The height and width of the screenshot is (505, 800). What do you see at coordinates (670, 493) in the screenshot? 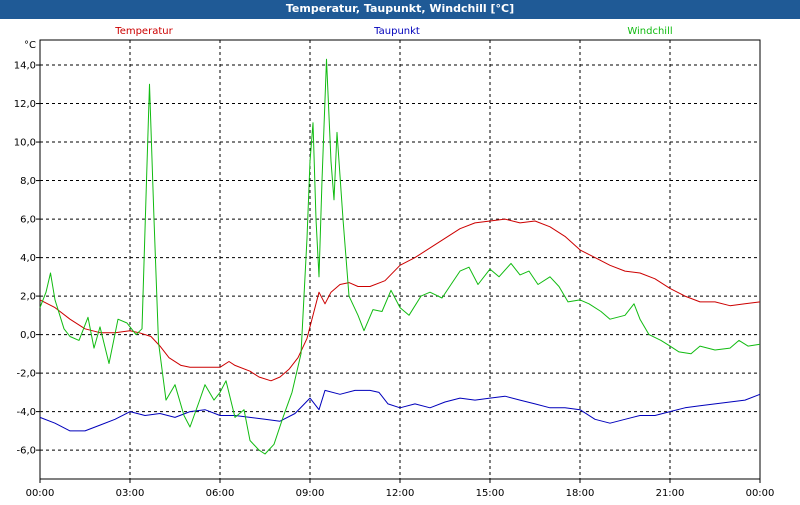
I see `x-tick-time-label: 21:00` at bounding box center [670, 493].